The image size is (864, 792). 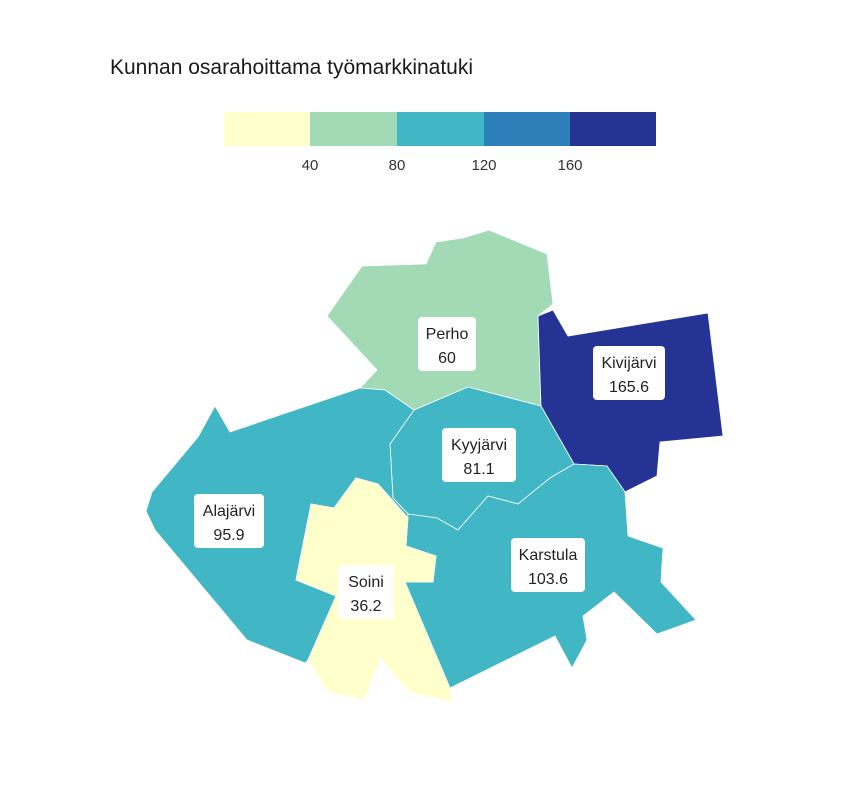 I want to click on label-box-karstula, so click(x=548, y=565).